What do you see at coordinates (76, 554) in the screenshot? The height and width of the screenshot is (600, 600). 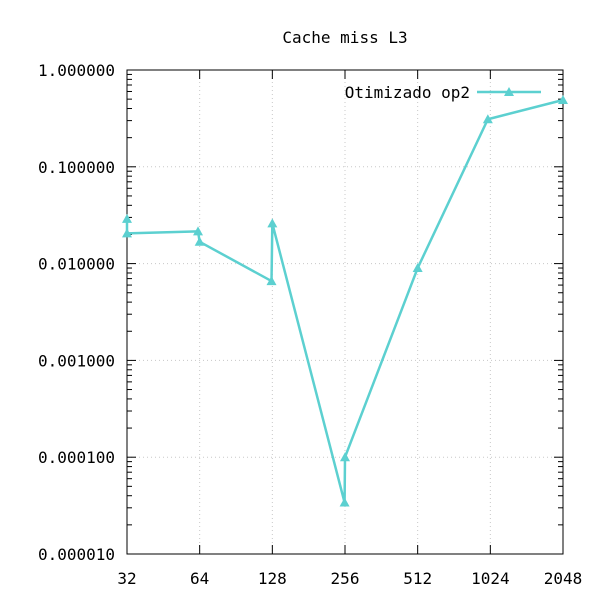 I see `y-tick-label: 0.000010` at bounding box center [76, 554].